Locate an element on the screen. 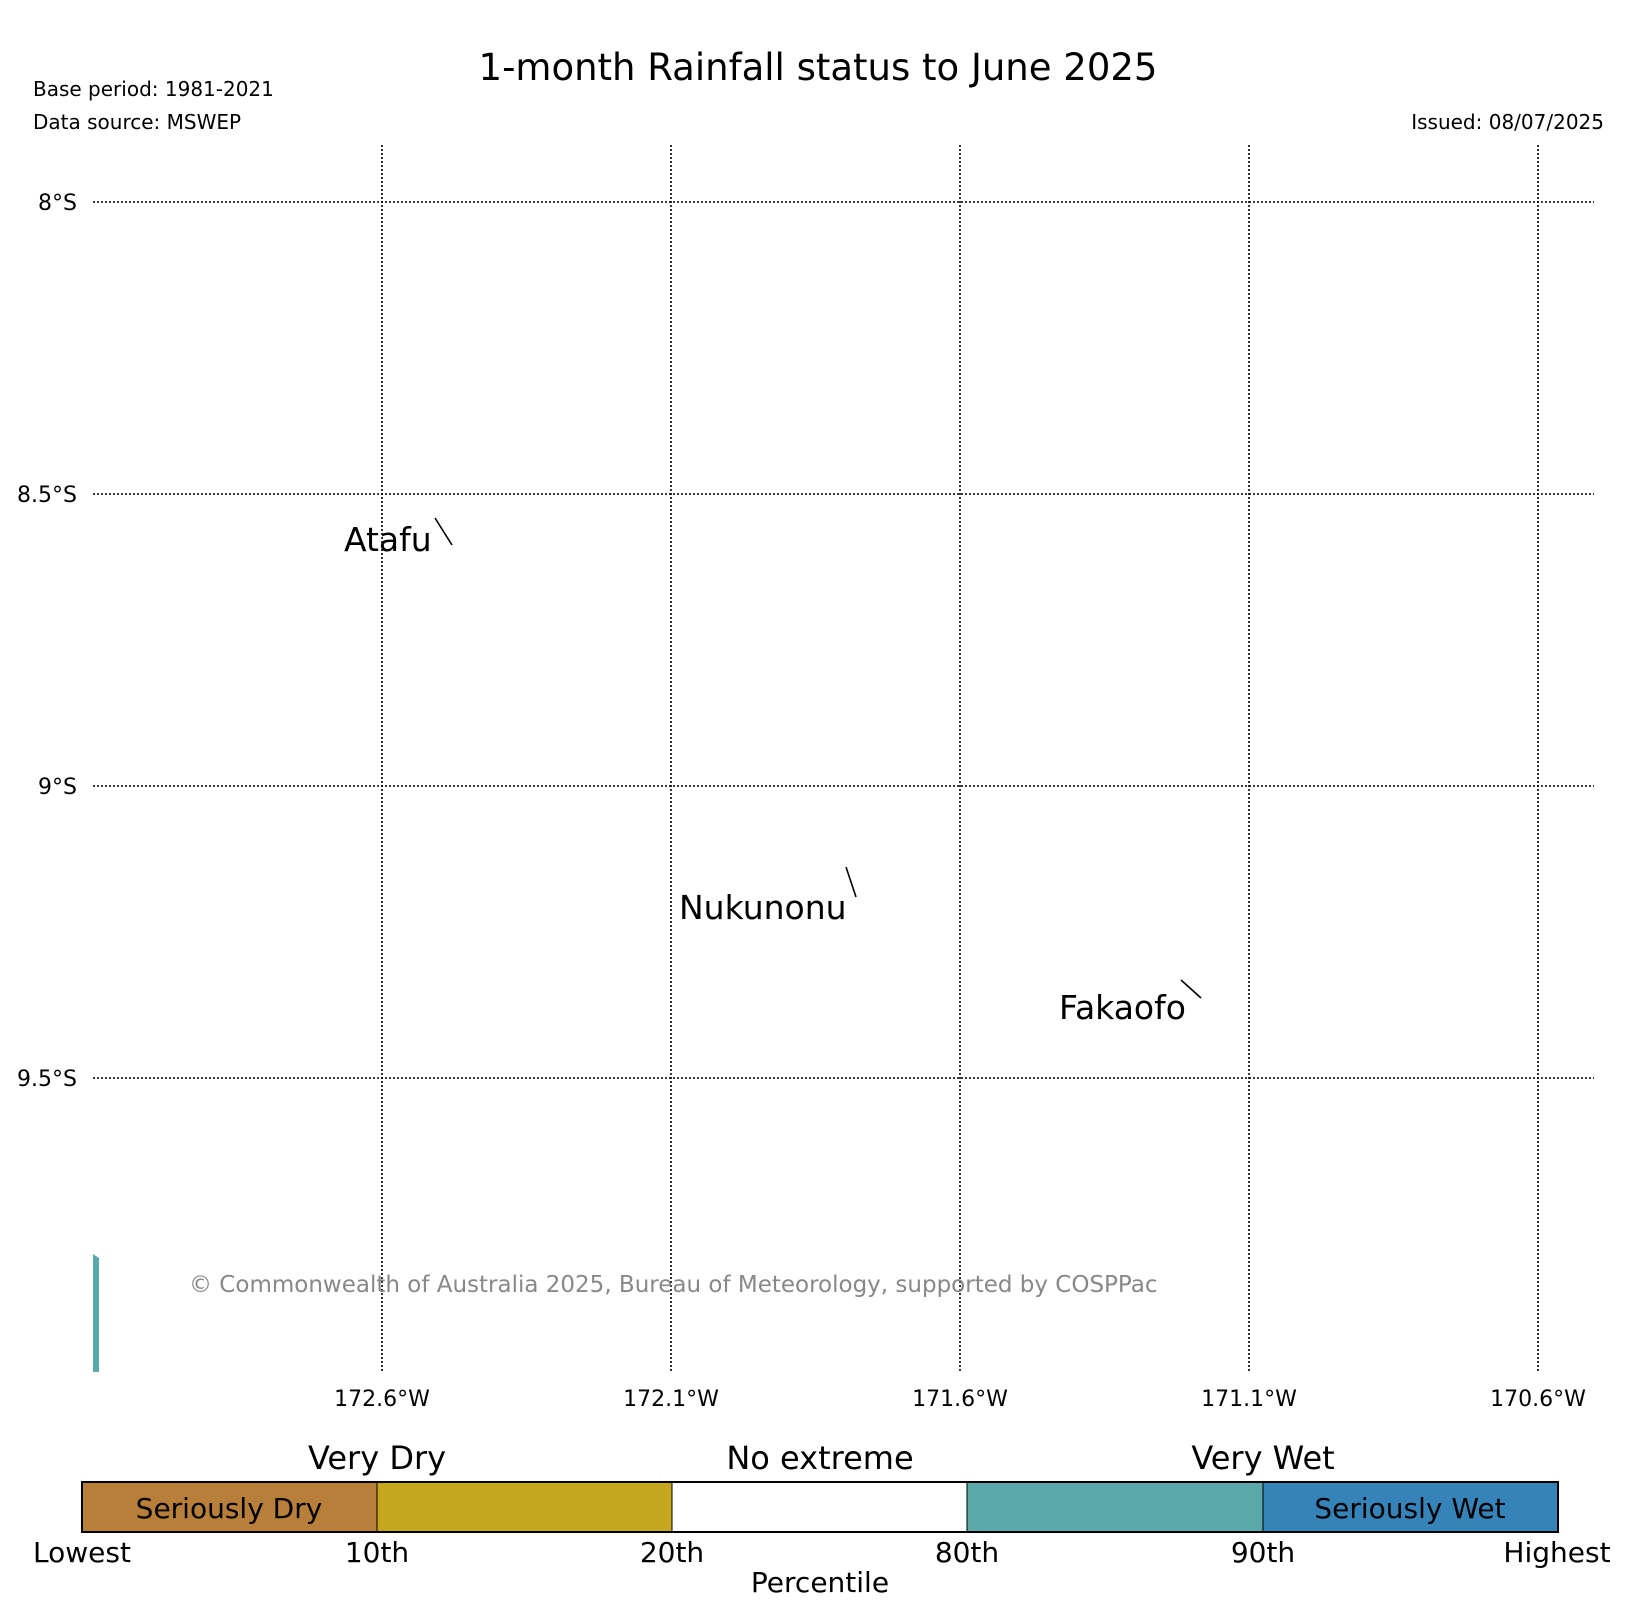 The height and width of the screenshot is (1609, 1632). legend-swatch-very-dry is located at coordinates (524, 1507).